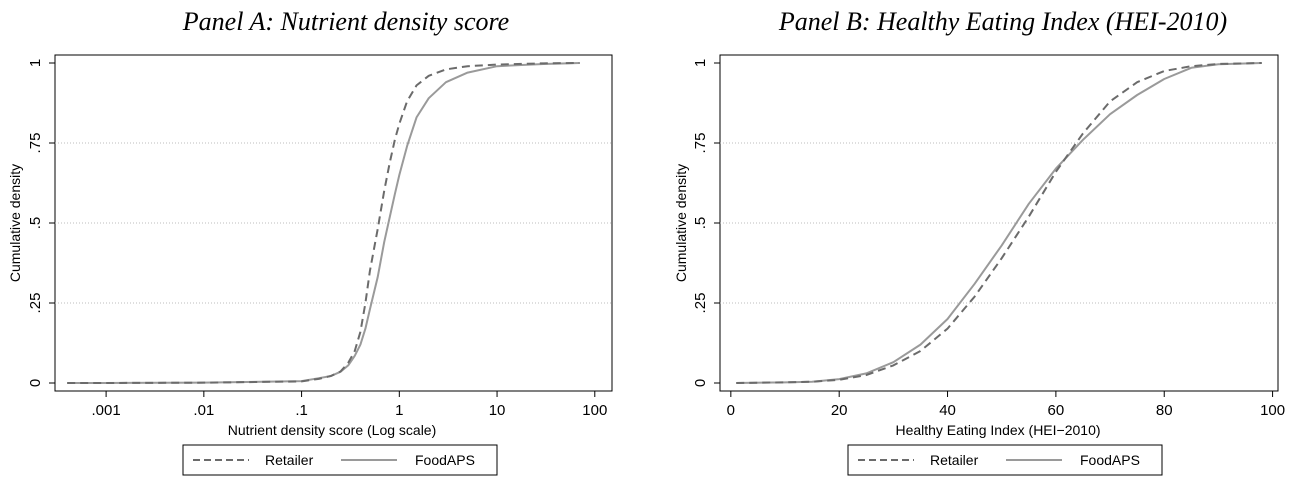 Image resolution: width=1293 pixels, height=480 pixels. I want to click on x-tick-label: 0, so click(731, 410).